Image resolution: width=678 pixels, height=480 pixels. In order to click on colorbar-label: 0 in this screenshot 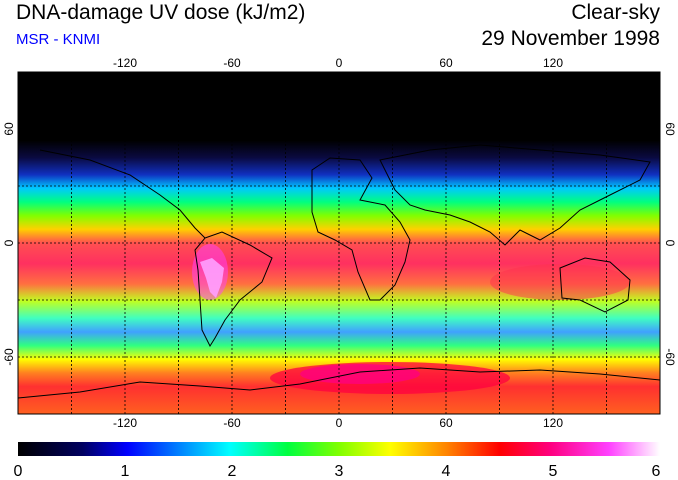, I will do `click(18, 471)`.